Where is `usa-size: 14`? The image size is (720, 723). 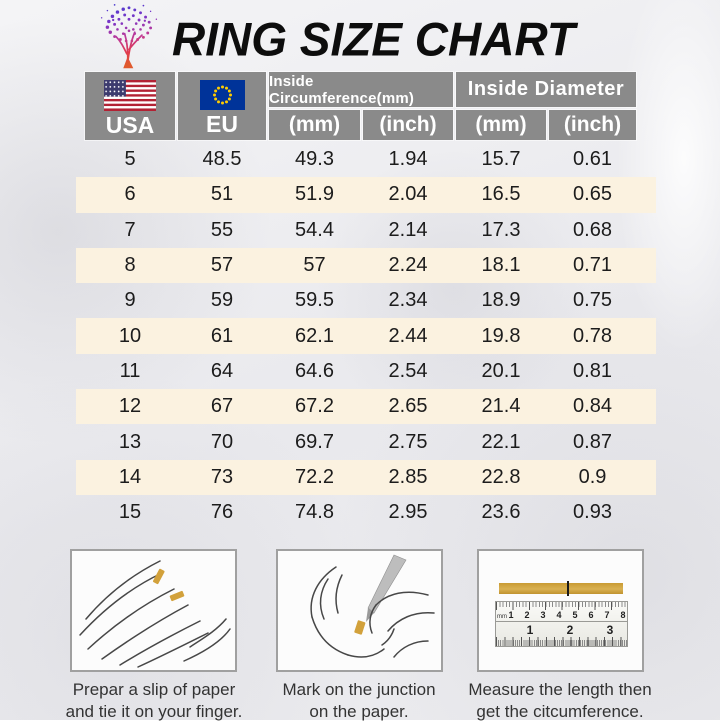
usa-size: 14 is located at coordinates (130, 476).